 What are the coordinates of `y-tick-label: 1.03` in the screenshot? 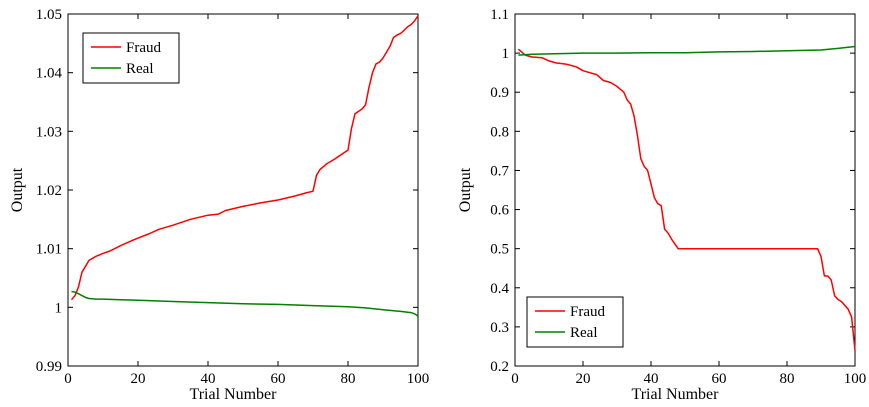 It's located at (49, 132).